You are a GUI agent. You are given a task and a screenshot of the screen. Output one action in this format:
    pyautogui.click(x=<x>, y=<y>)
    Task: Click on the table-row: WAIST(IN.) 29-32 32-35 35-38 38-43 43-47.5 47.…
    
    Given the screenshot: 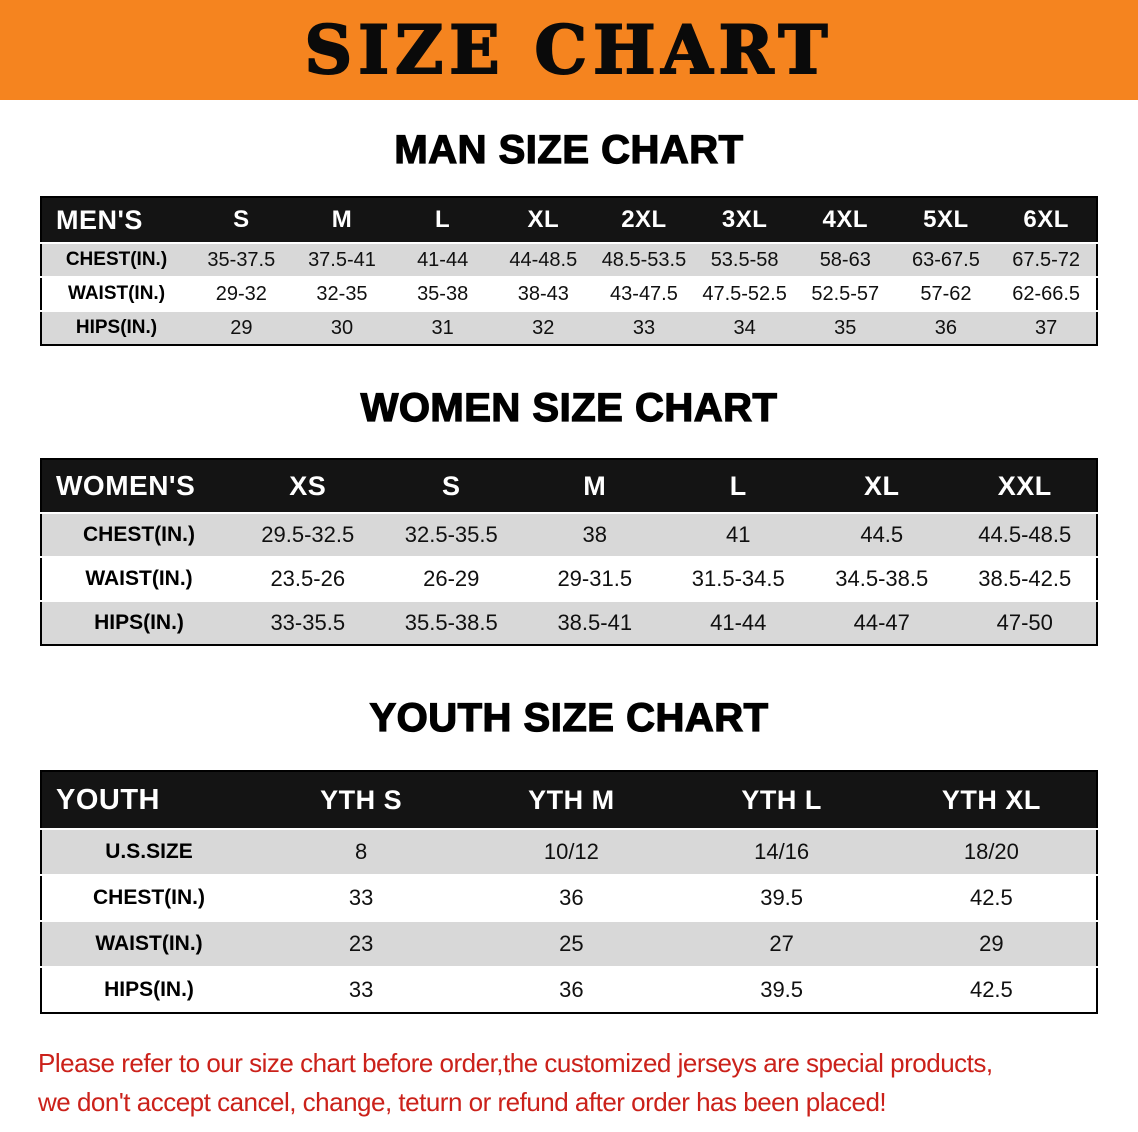 What is the action you would take?
    pyautogui.click(x=569, y=294)
    